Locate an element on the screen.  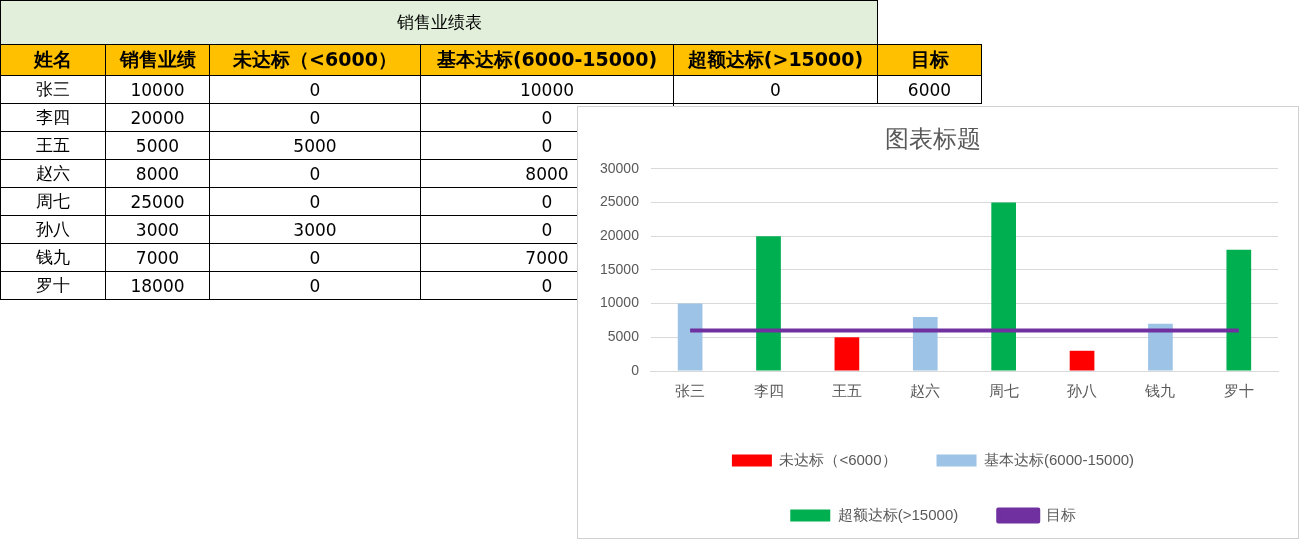
text: 周七 is located at coordinates (53, 201).